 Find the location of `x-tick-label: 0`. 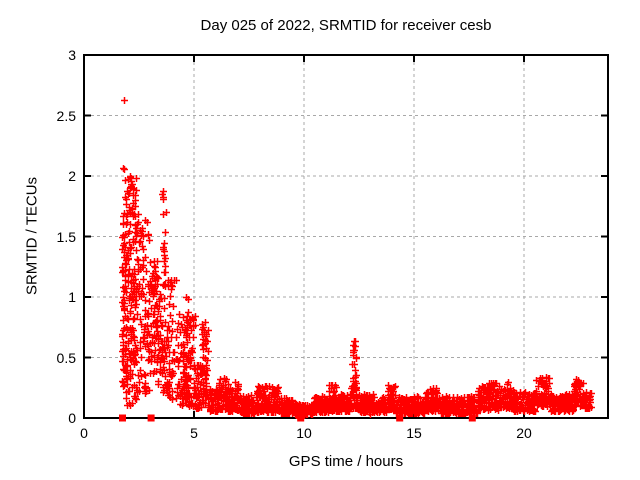

x-tick-label: 0 is located at coordinates (84, 433).